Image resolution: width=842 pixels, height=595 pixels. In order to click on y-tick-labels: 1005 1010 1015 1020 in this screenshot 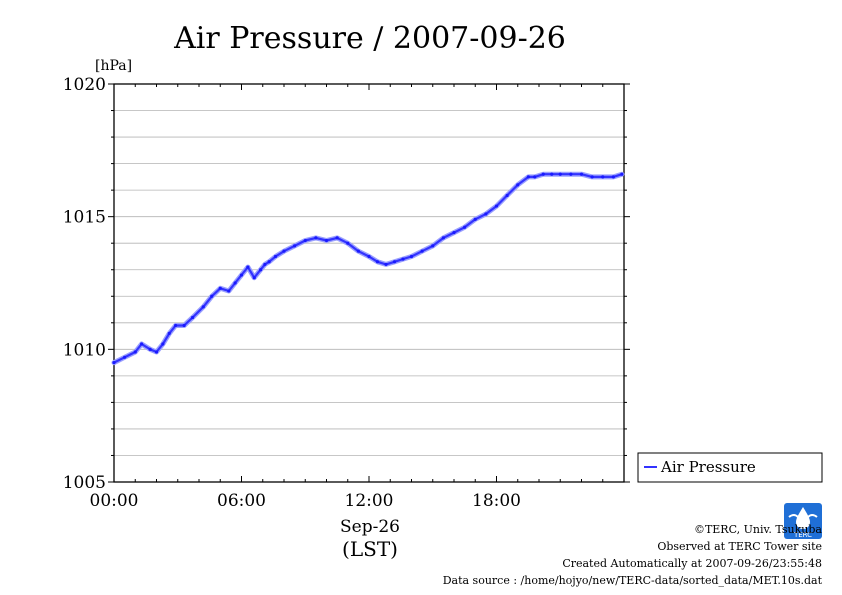, I will do `click(84, 284)`.